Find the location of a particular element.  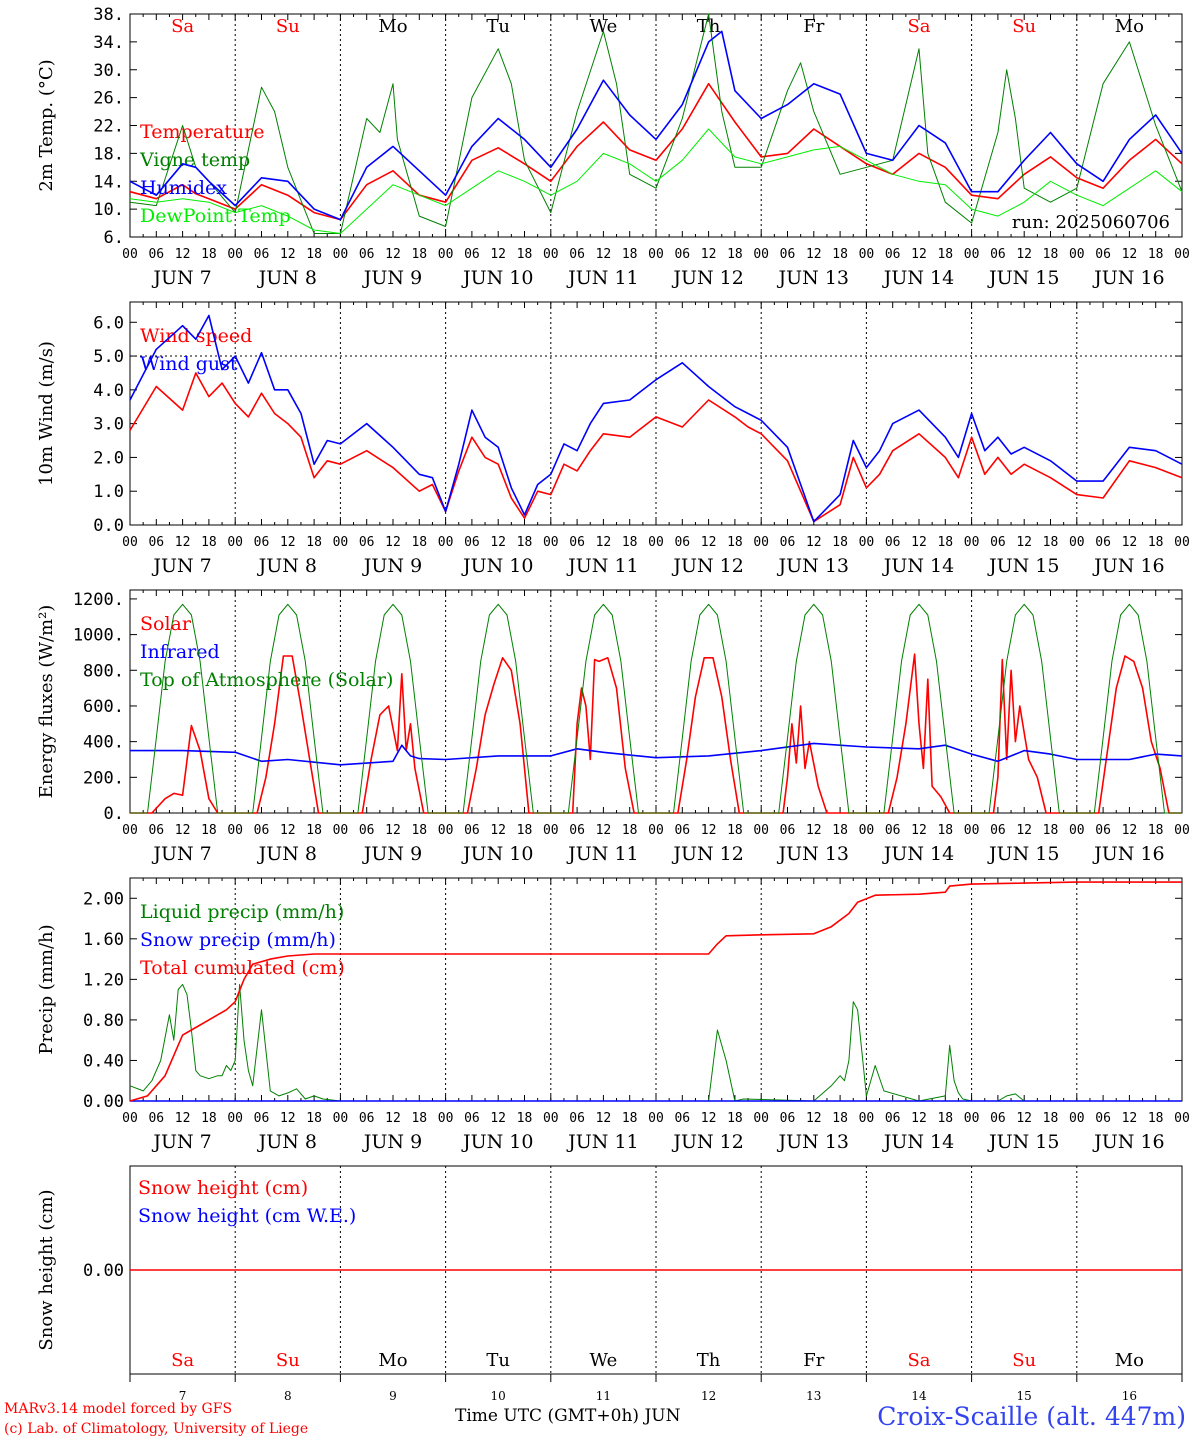

y-axis-label: Snow height (cm) is located at coordinates (46, 1269).